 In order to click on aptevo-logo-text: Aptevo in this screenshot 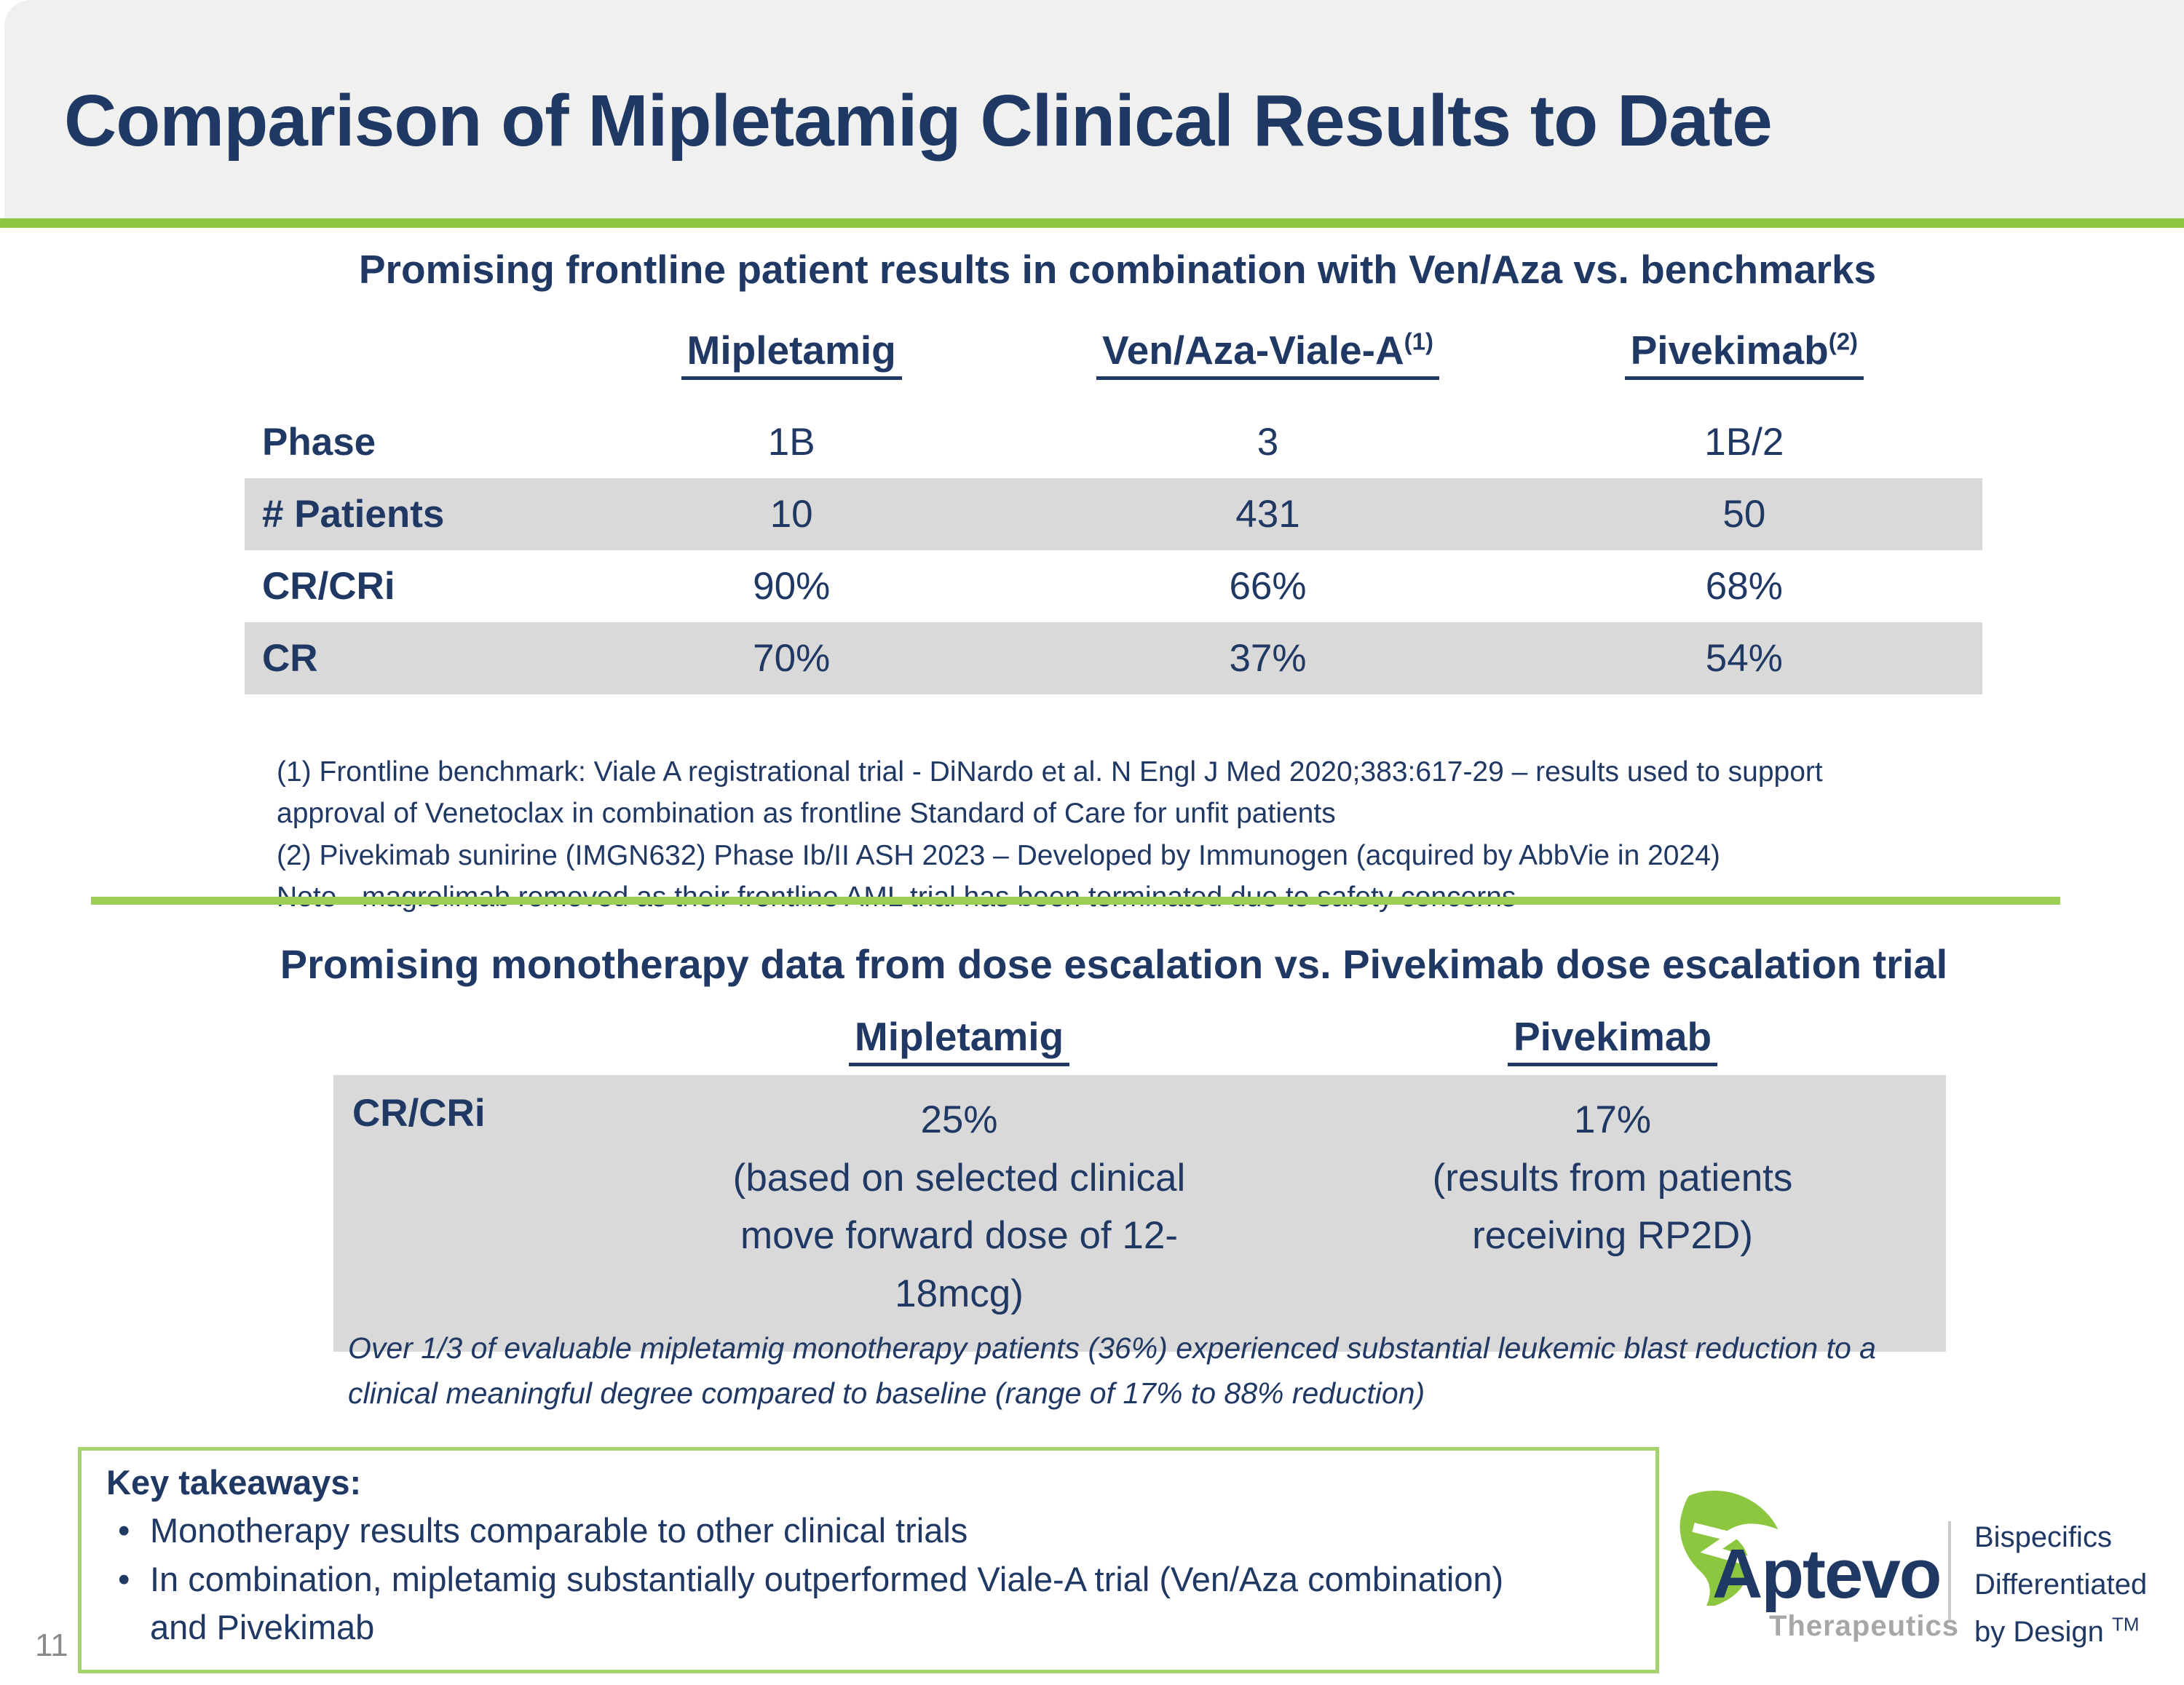, I will do `click(1827, 1574)`.